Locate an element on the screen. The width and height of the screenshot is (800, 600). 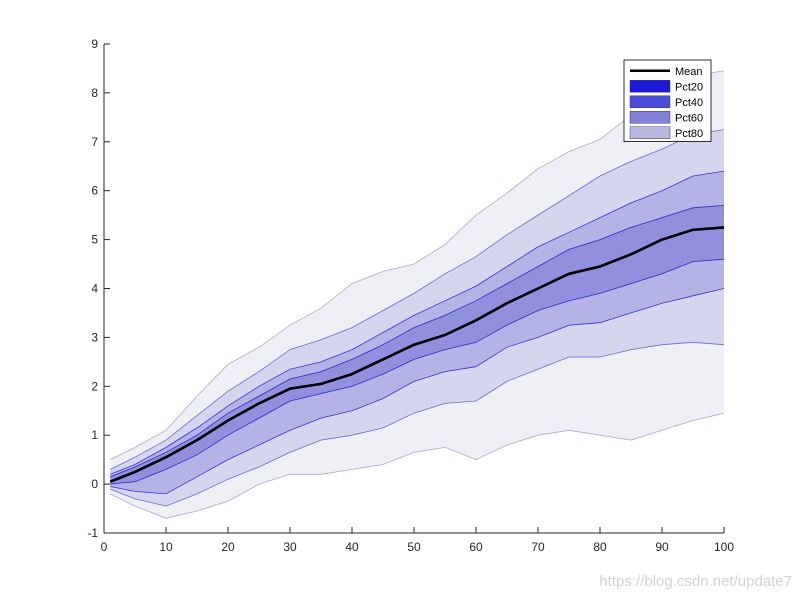
x-tick-label: 100 is located at coordinates (724, 547).